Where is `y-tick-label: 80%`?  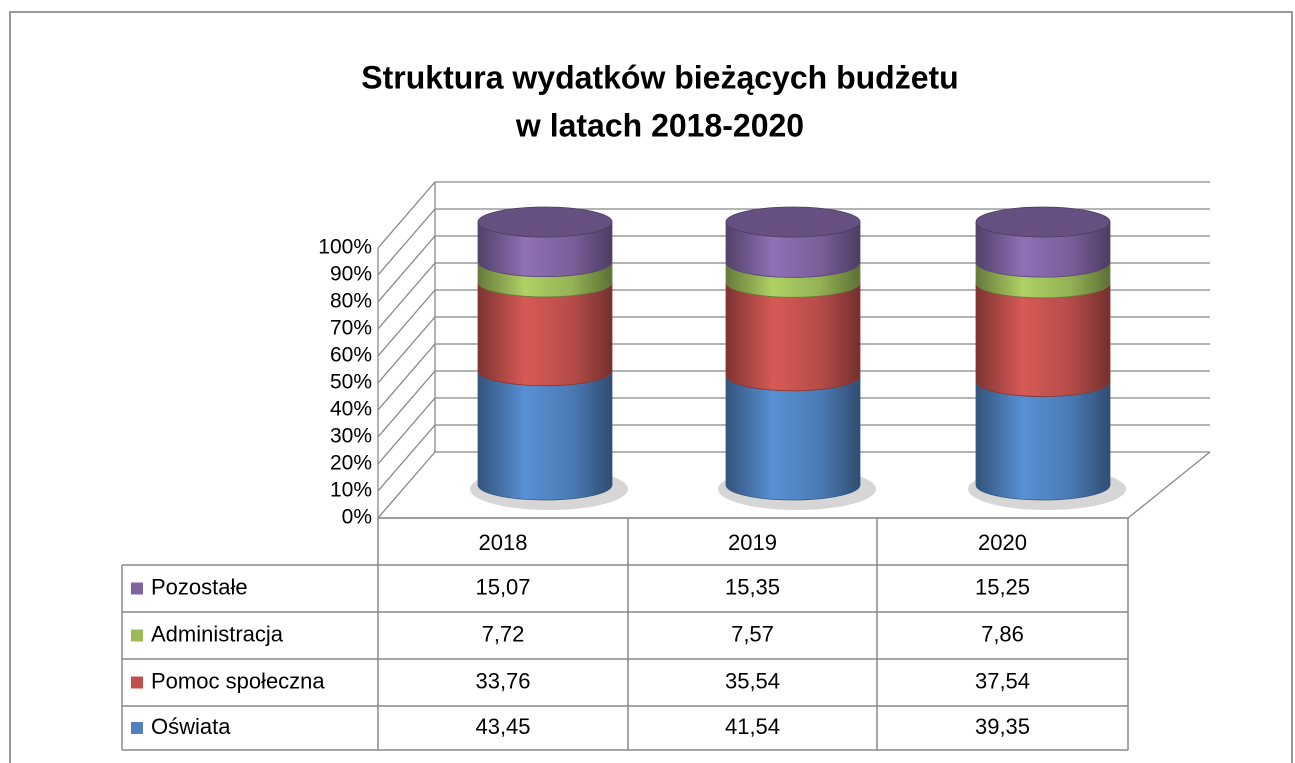 y-tick-label: 80% is located at coordinates (351, 301).